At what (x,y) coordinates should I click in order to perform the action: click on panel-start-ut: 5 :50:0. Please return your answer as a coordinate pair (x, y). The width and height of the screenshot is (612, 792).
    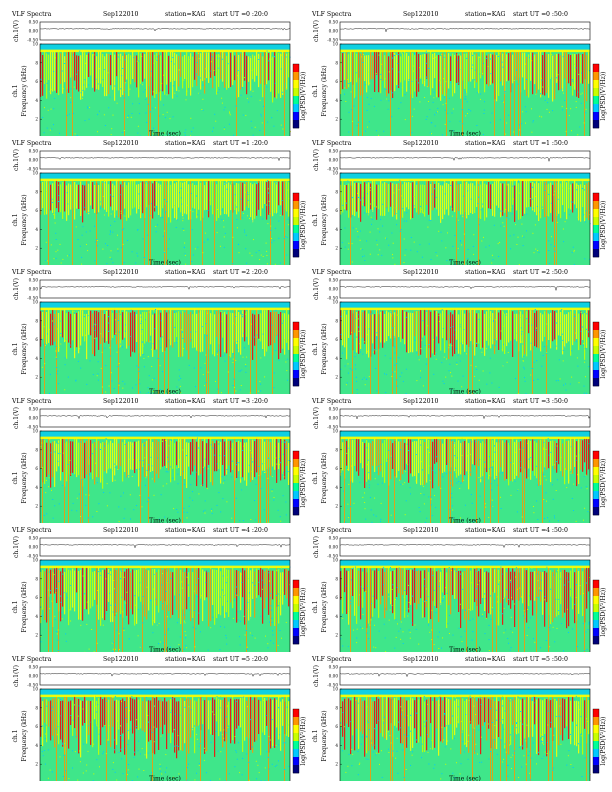
    Looking at the image, I should click on (557, 659).